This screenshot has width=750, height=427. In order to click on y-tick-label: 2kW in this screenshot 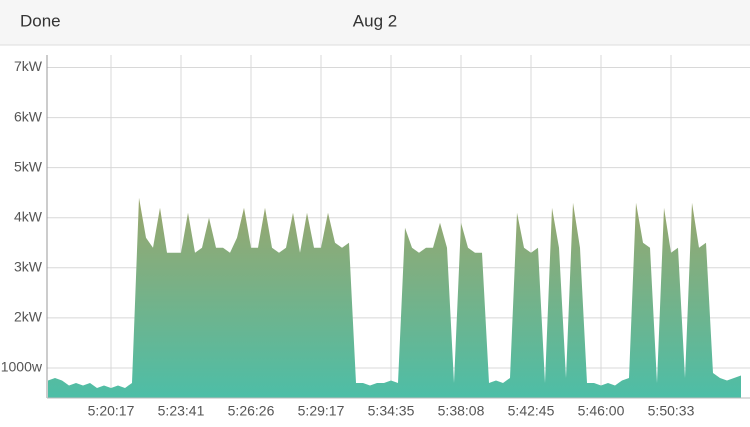, I will do `click(28, 317)`.